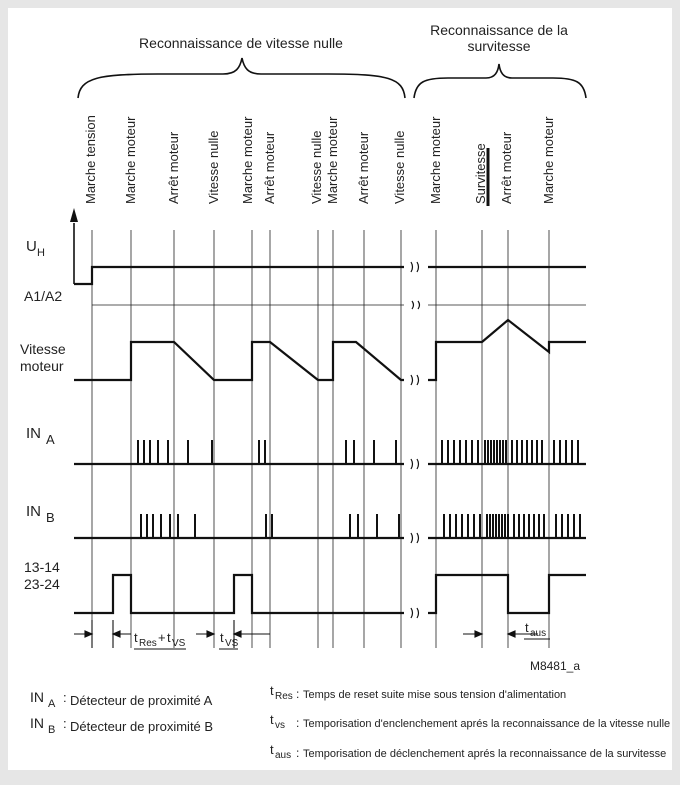  I want to click on a1a2-trace, so click(330, 285).